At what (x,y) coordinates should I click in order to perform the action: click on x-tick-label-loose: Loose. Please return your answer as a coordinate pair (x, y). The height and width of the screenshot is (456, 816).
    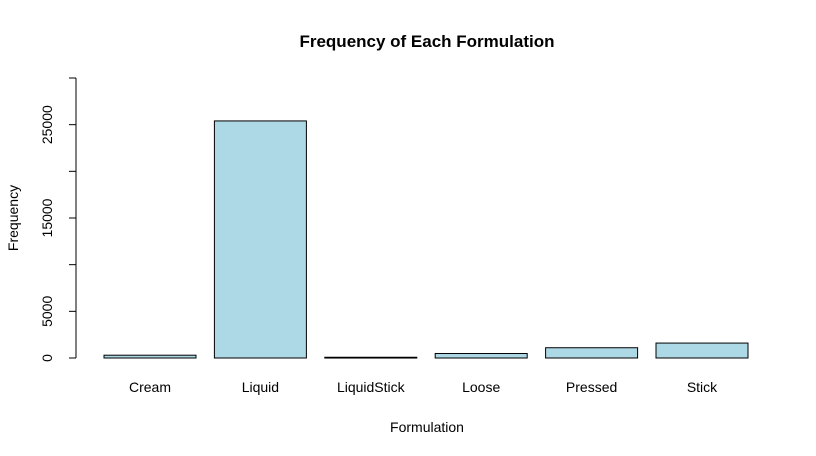
    Looking at the image, I should click on (481, 387).